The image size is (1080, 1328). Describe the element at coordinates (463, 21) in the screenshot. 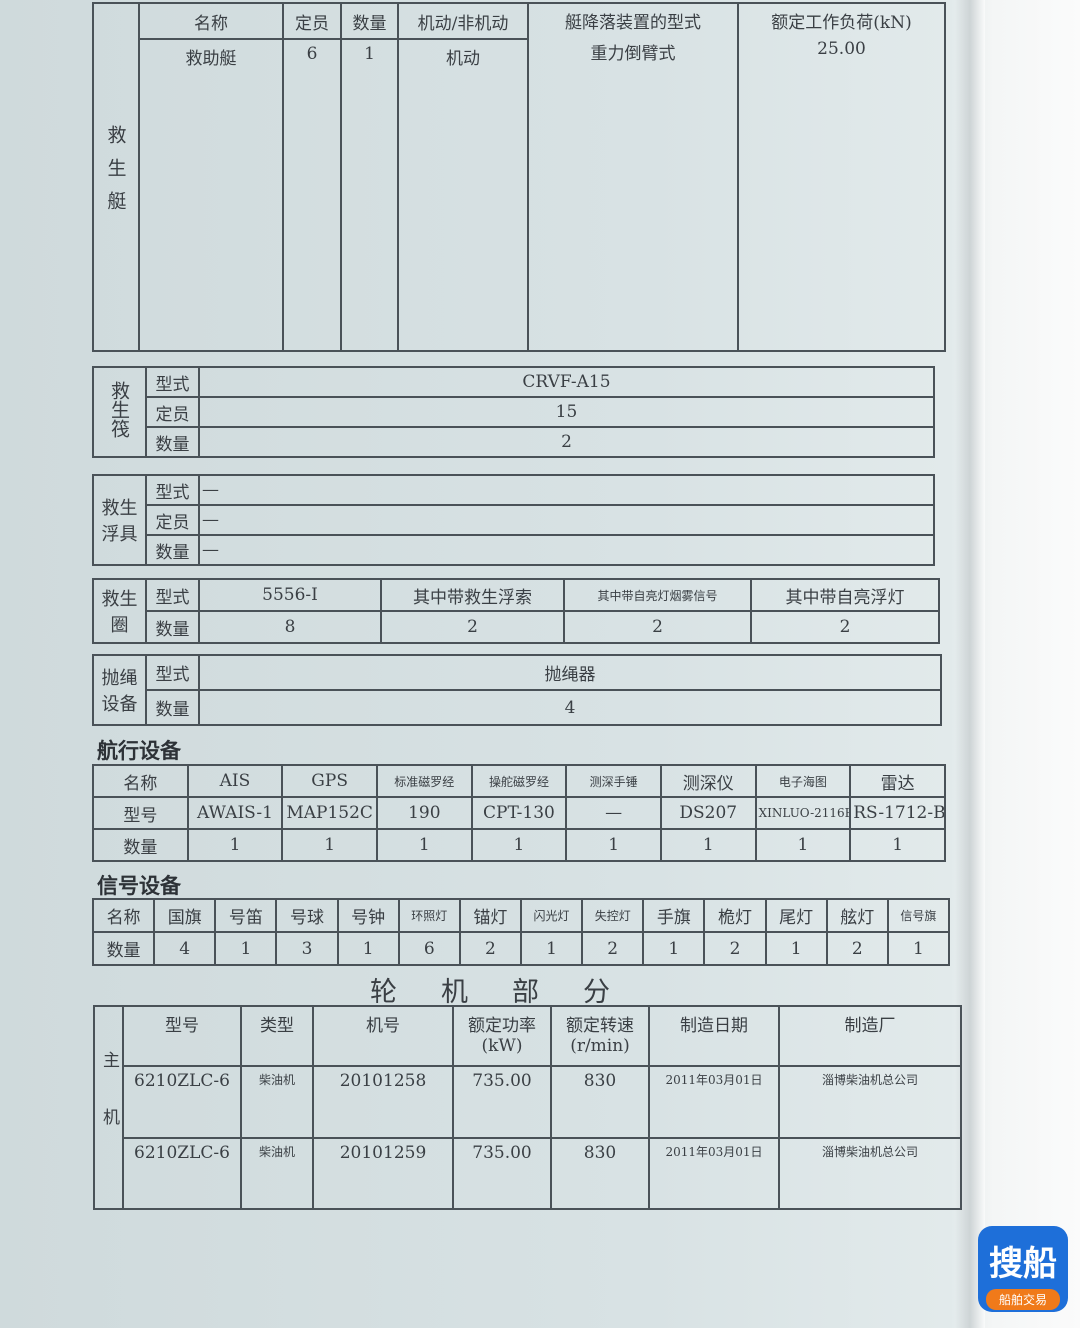

I see `header-cell: 机动/非机动` at that location.